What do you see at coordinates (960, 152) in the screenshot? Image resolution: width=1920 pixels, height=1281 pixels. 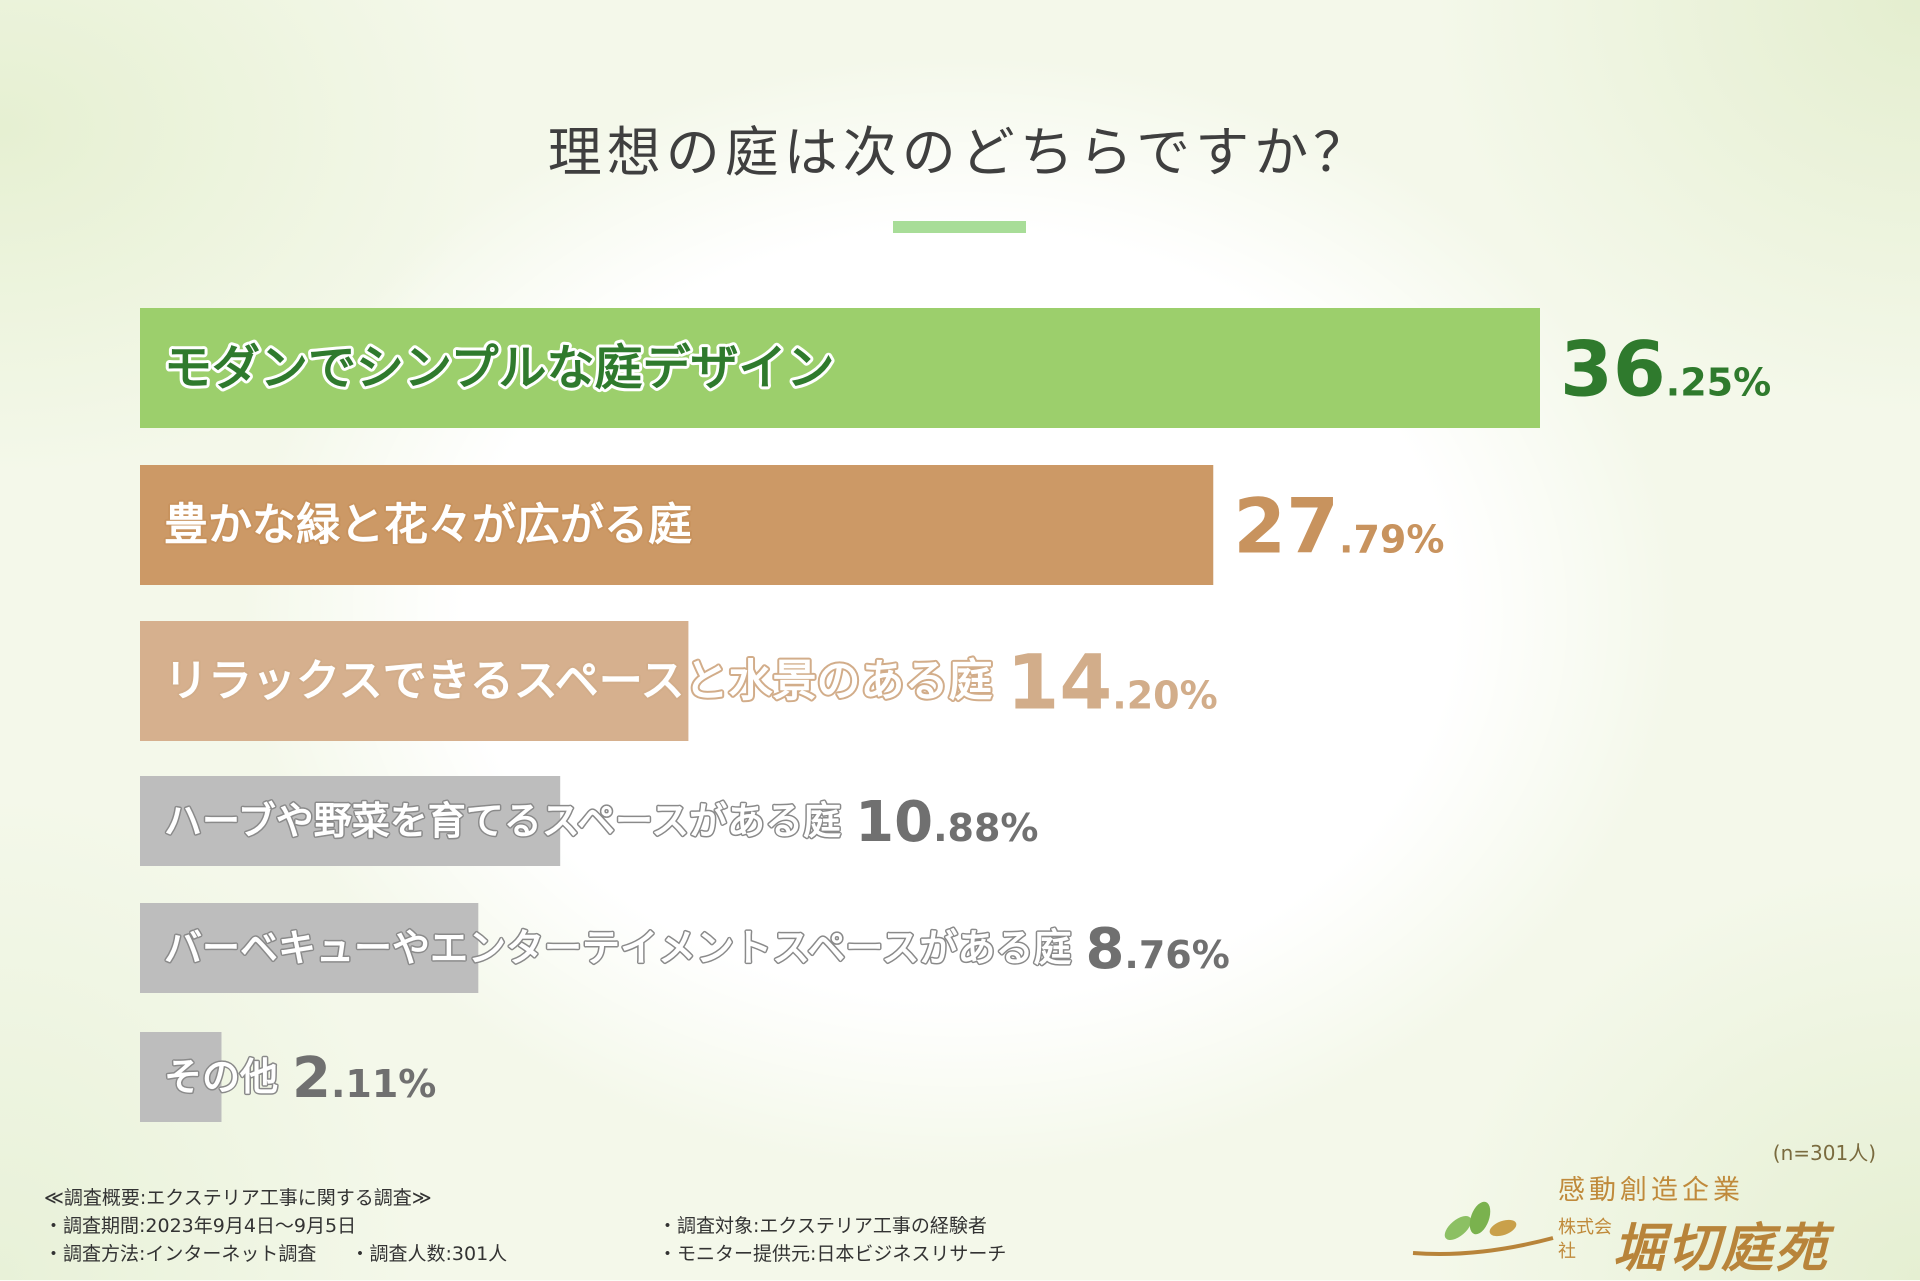 I see `page-title: 理想の庭は次のどちらですか？` at bounding box center [960, 152].